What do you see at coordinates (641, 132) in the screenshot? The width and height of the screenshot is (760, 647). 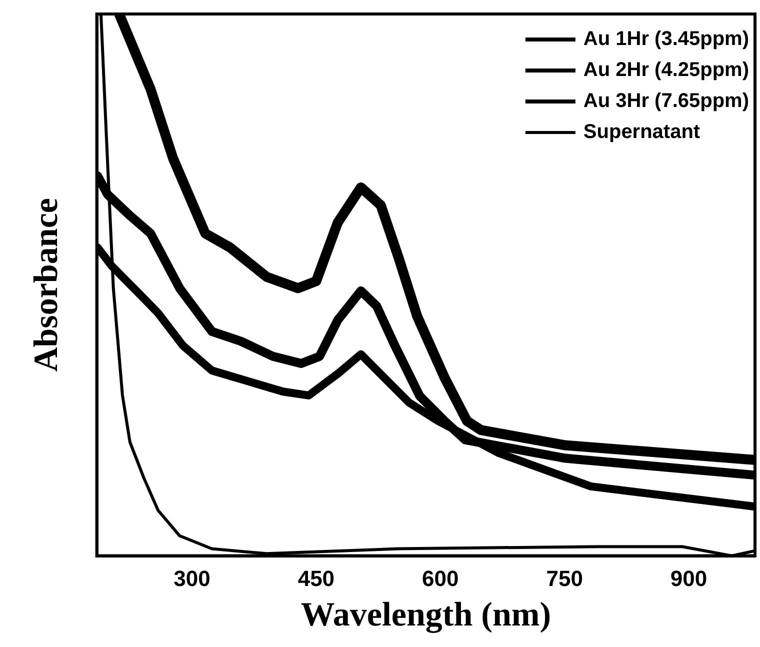 I see `legend-label: Supernatant` at bounding box center [641, 132].